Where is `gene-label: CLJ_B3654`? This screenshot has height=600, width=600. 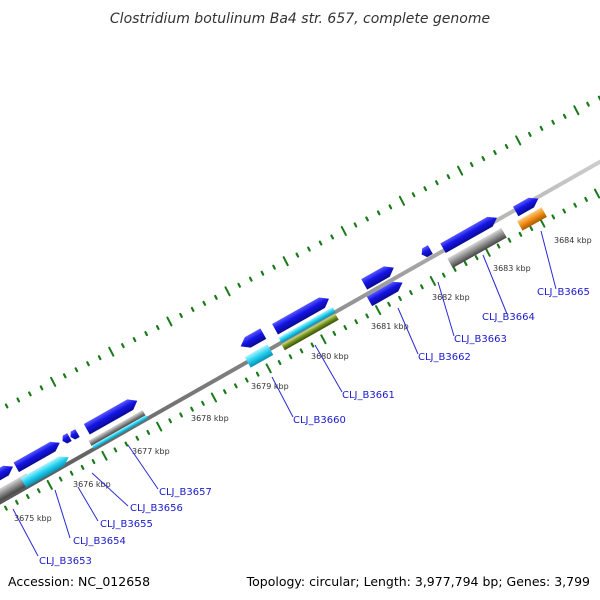
gene-label: CLJ_B3654 is located at coordinates (99, 541).